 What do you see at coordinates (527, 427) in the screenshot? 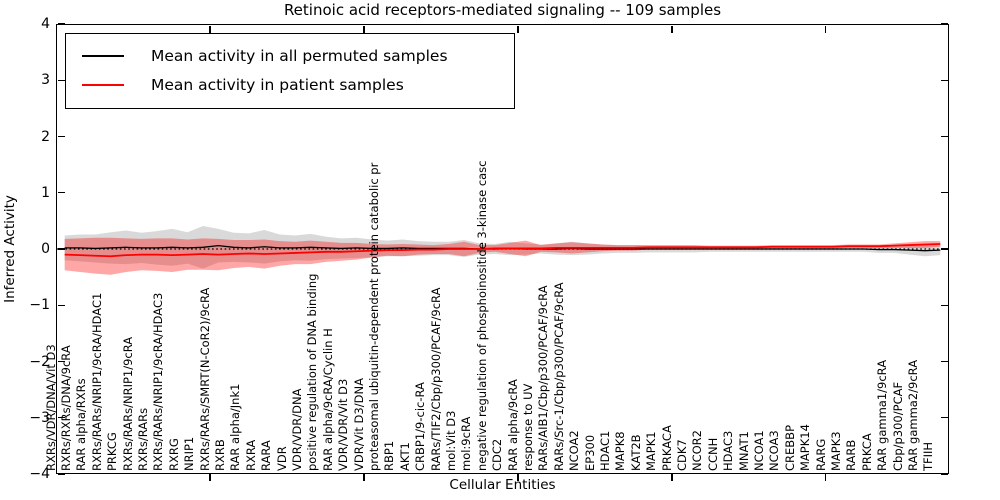
I see `x-category-label: response to UV` at bounding box center [527, 427].